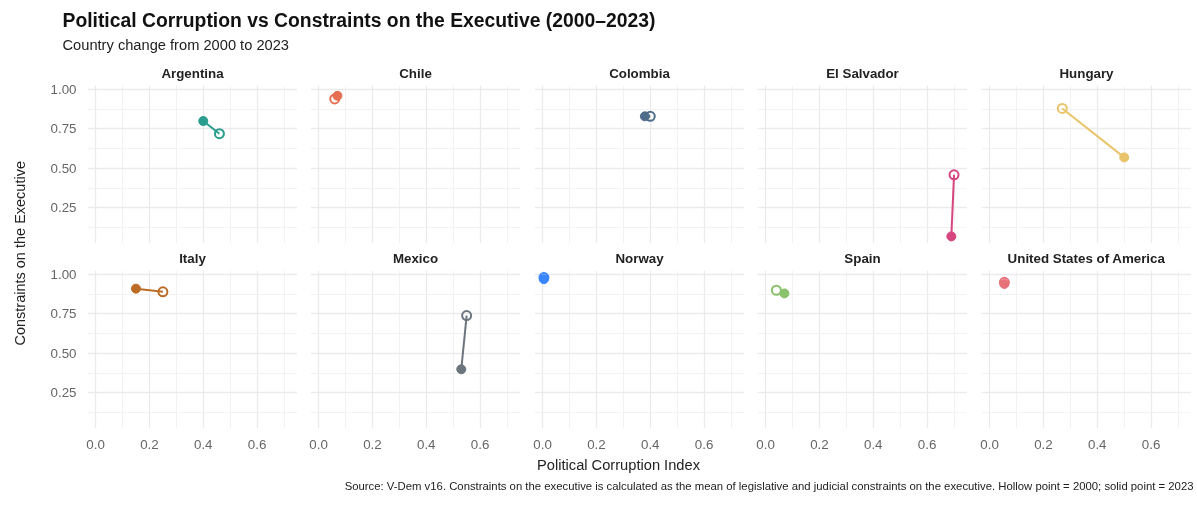 Image resolution: width=1197 pixels, height=517 pixels. What do you see at coordinates (415, 258) in the screenshot?
I see `chart-title: Mexico` at bounding box center [415, 258].